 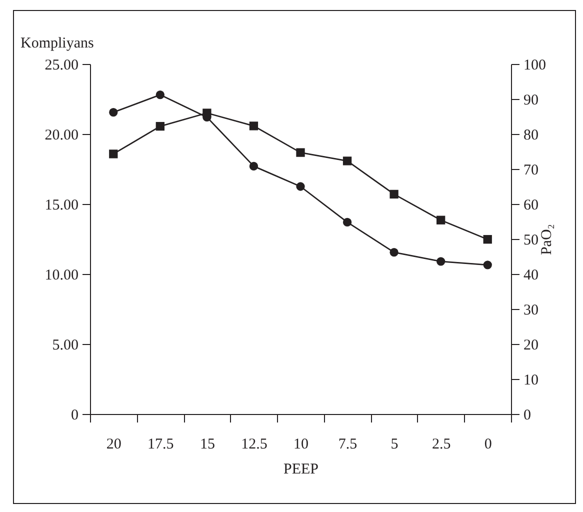 I want to click on x-tick-label: 2.5, so click(x=441, y=444).